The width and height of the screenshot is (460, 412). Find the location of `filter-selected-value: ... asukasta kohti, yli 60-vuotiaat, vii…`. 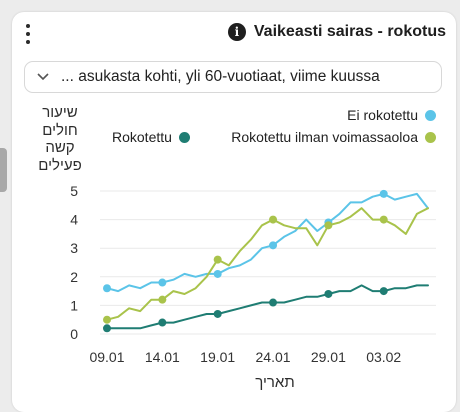

filter-selected-value: ... asukasta kohti, yli 60-vuotiaat, vii… is located at coordinates (220, 76).